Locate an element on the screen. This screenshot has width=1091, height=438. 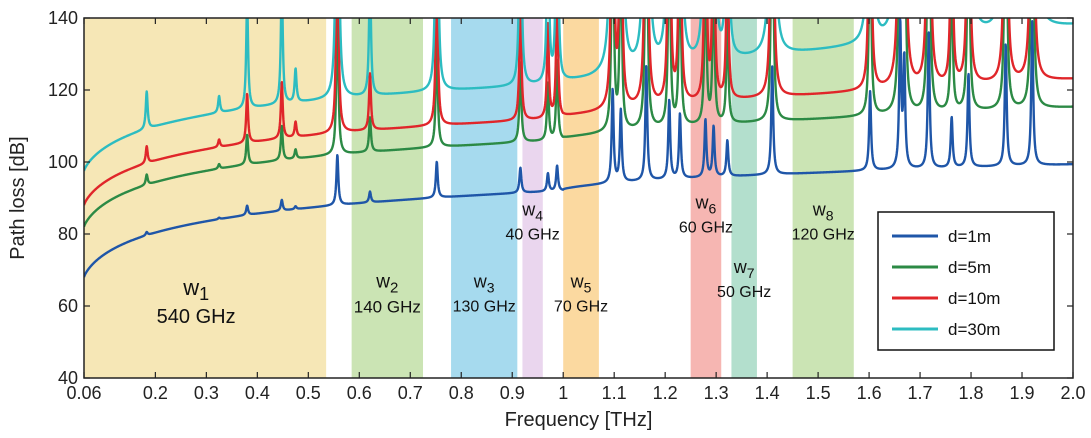
x-tick-label: 1.6 is located at coordinates (869, 393).